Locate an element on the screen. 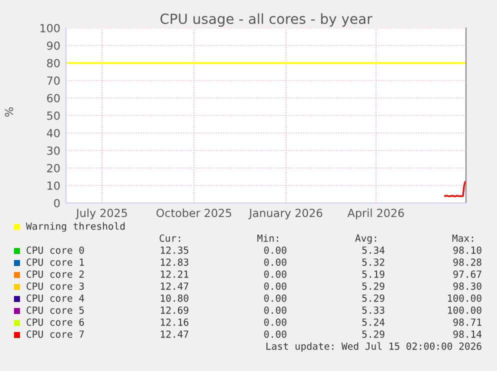 This screenshot has width=497, height=371. legend-label: CPU core 1 is located at coordinates (55, 262).